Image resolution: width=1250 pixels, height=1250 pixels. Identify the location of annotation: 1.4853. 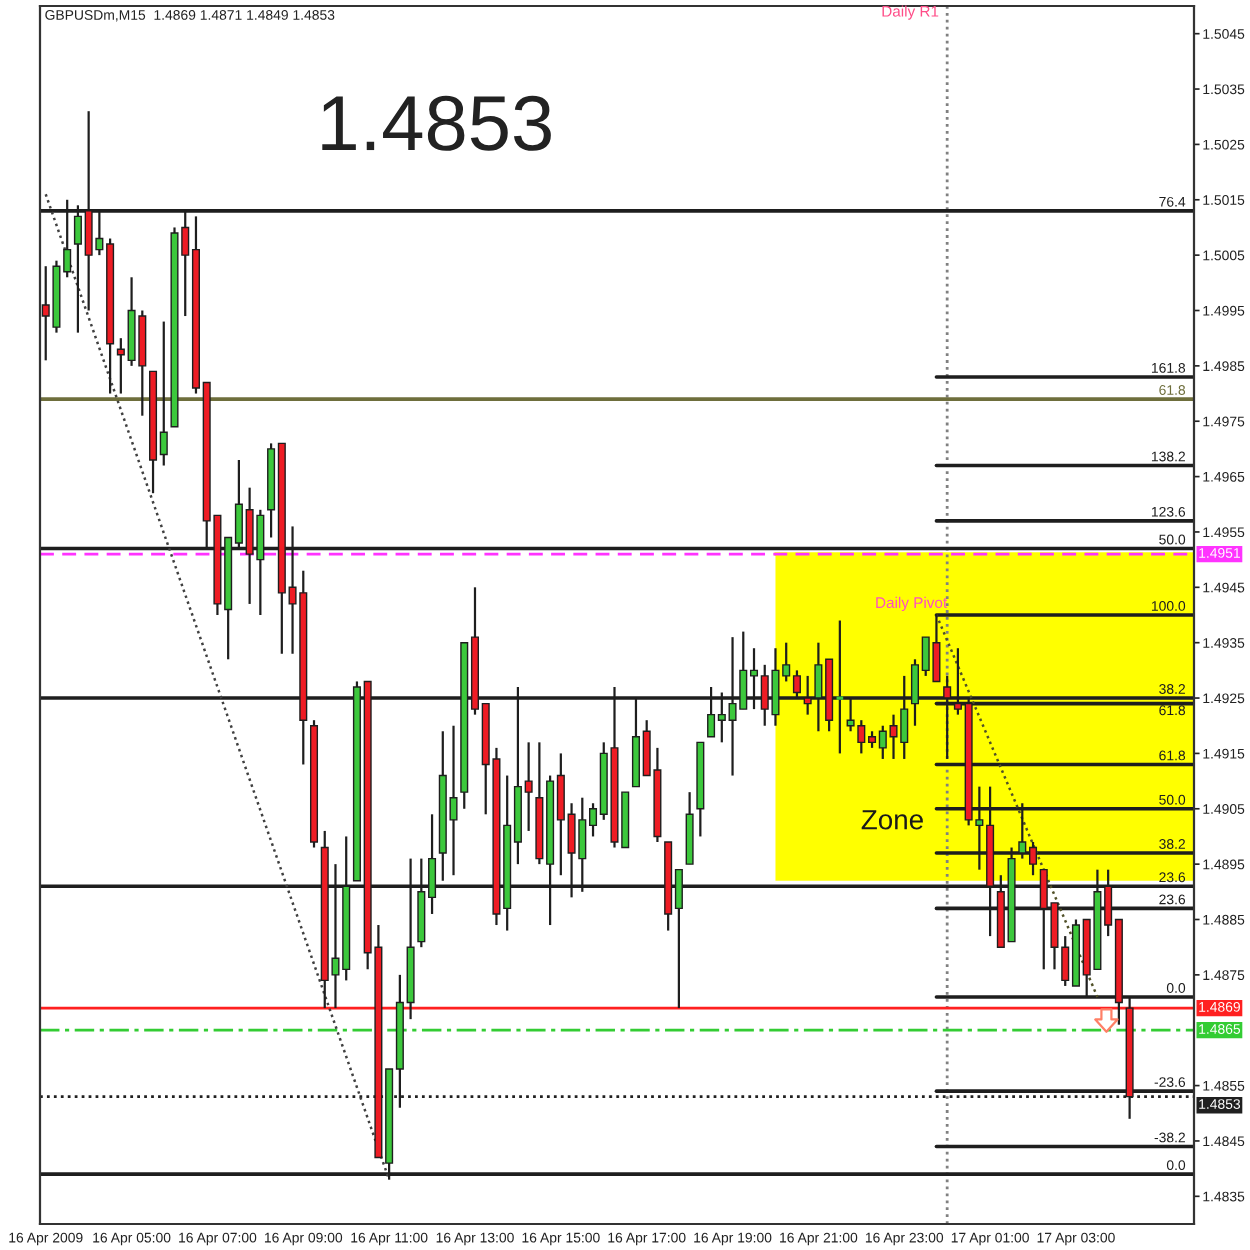
(436, 123).